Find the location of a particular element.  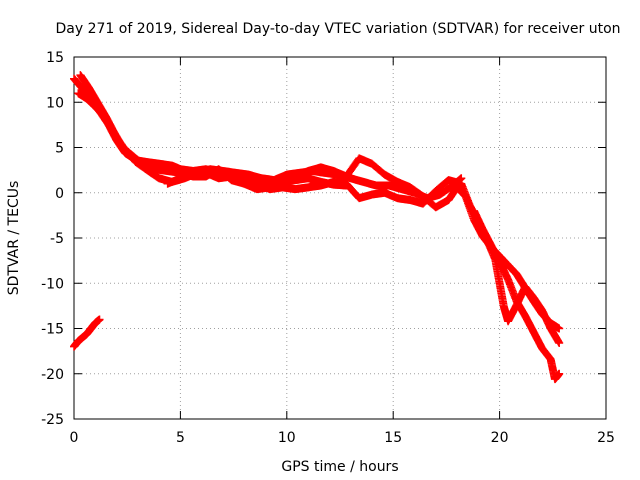

y-tick-label: 15 is located at coordinates (55, 58).